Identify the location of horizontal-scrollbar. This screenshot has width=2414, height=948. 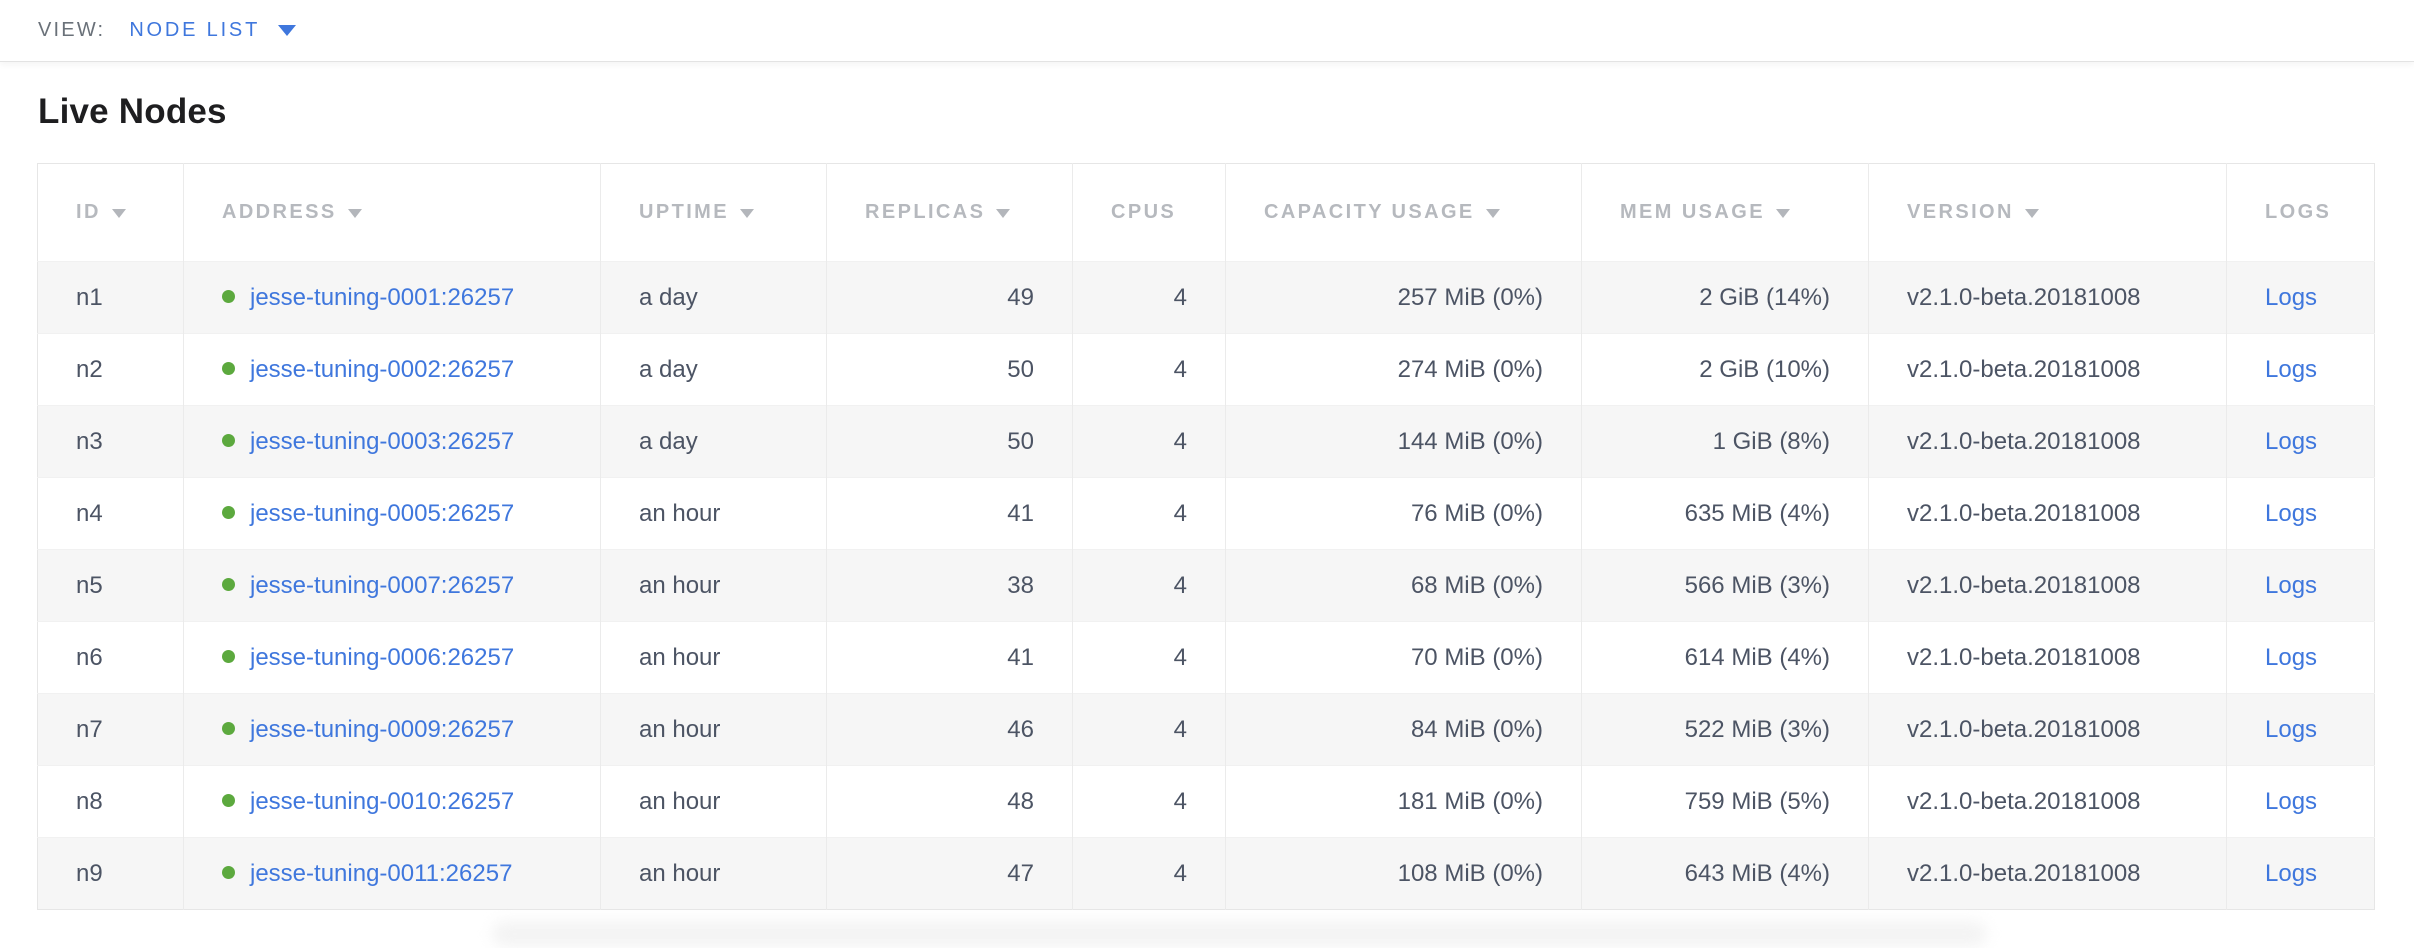
(1239, 934).